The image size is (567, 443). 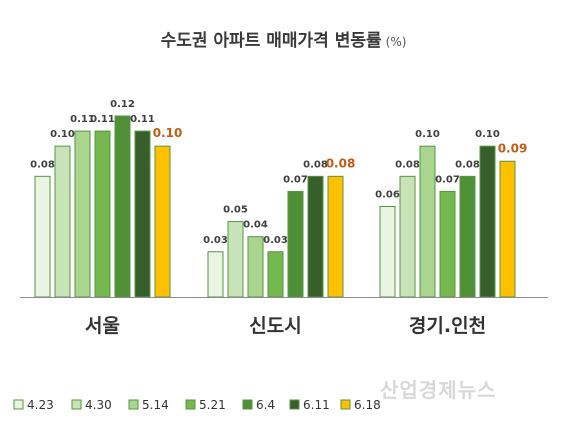 What do you see at coordinates (316, 405) in the screenshot?
I see `legend-label-5: 6.11` at bounding box center [316, 405].